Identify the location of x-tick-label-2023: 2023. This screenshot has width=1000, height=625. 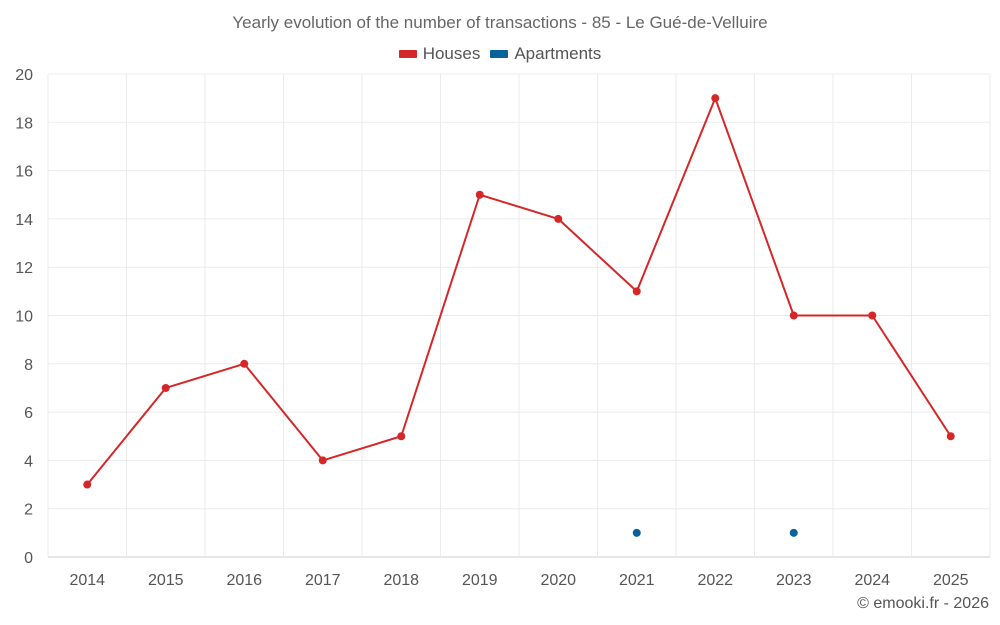
(794, 580).